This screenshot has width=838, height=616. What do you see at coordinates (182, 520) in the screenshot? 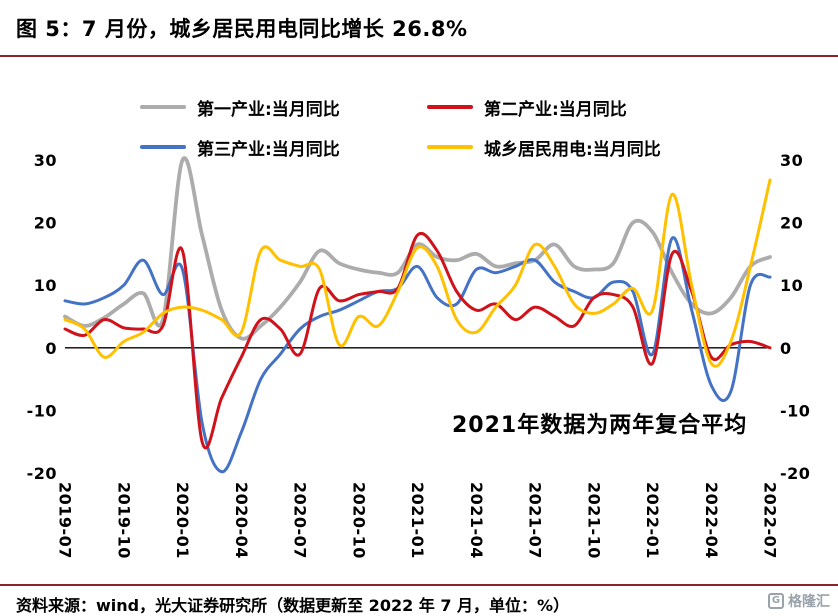
I see `x-tick-label: 2020-01` at bounding box center [182, 520].